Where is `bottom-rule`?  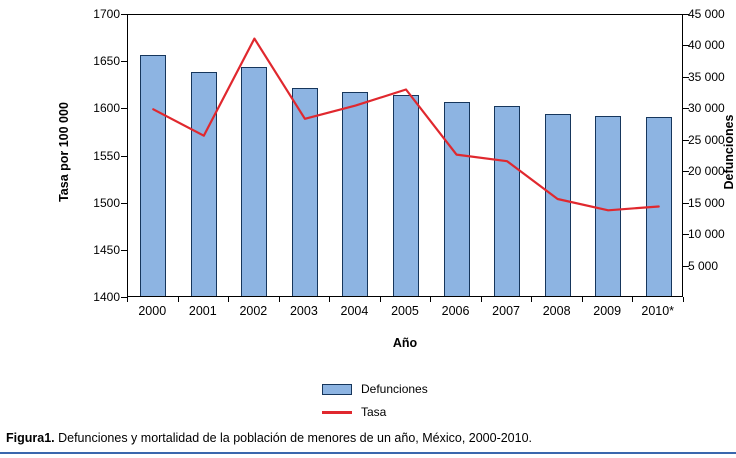
bottom-rule is located at coordinates (368, 453).